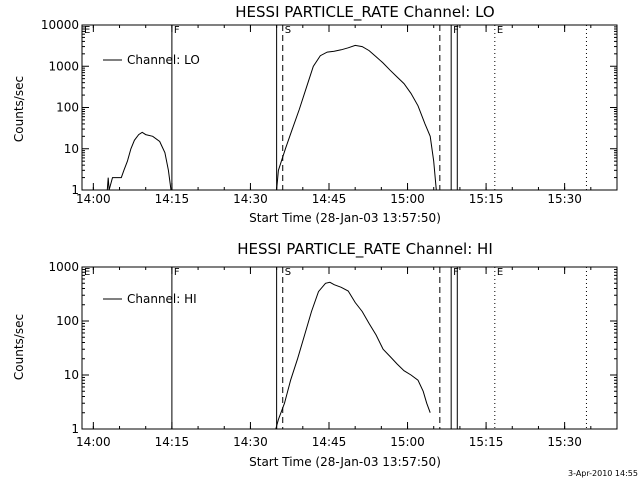 The height and width of the screenshot is (480, 640). I want to click on legend: Channel: HI, so click(150, 299).